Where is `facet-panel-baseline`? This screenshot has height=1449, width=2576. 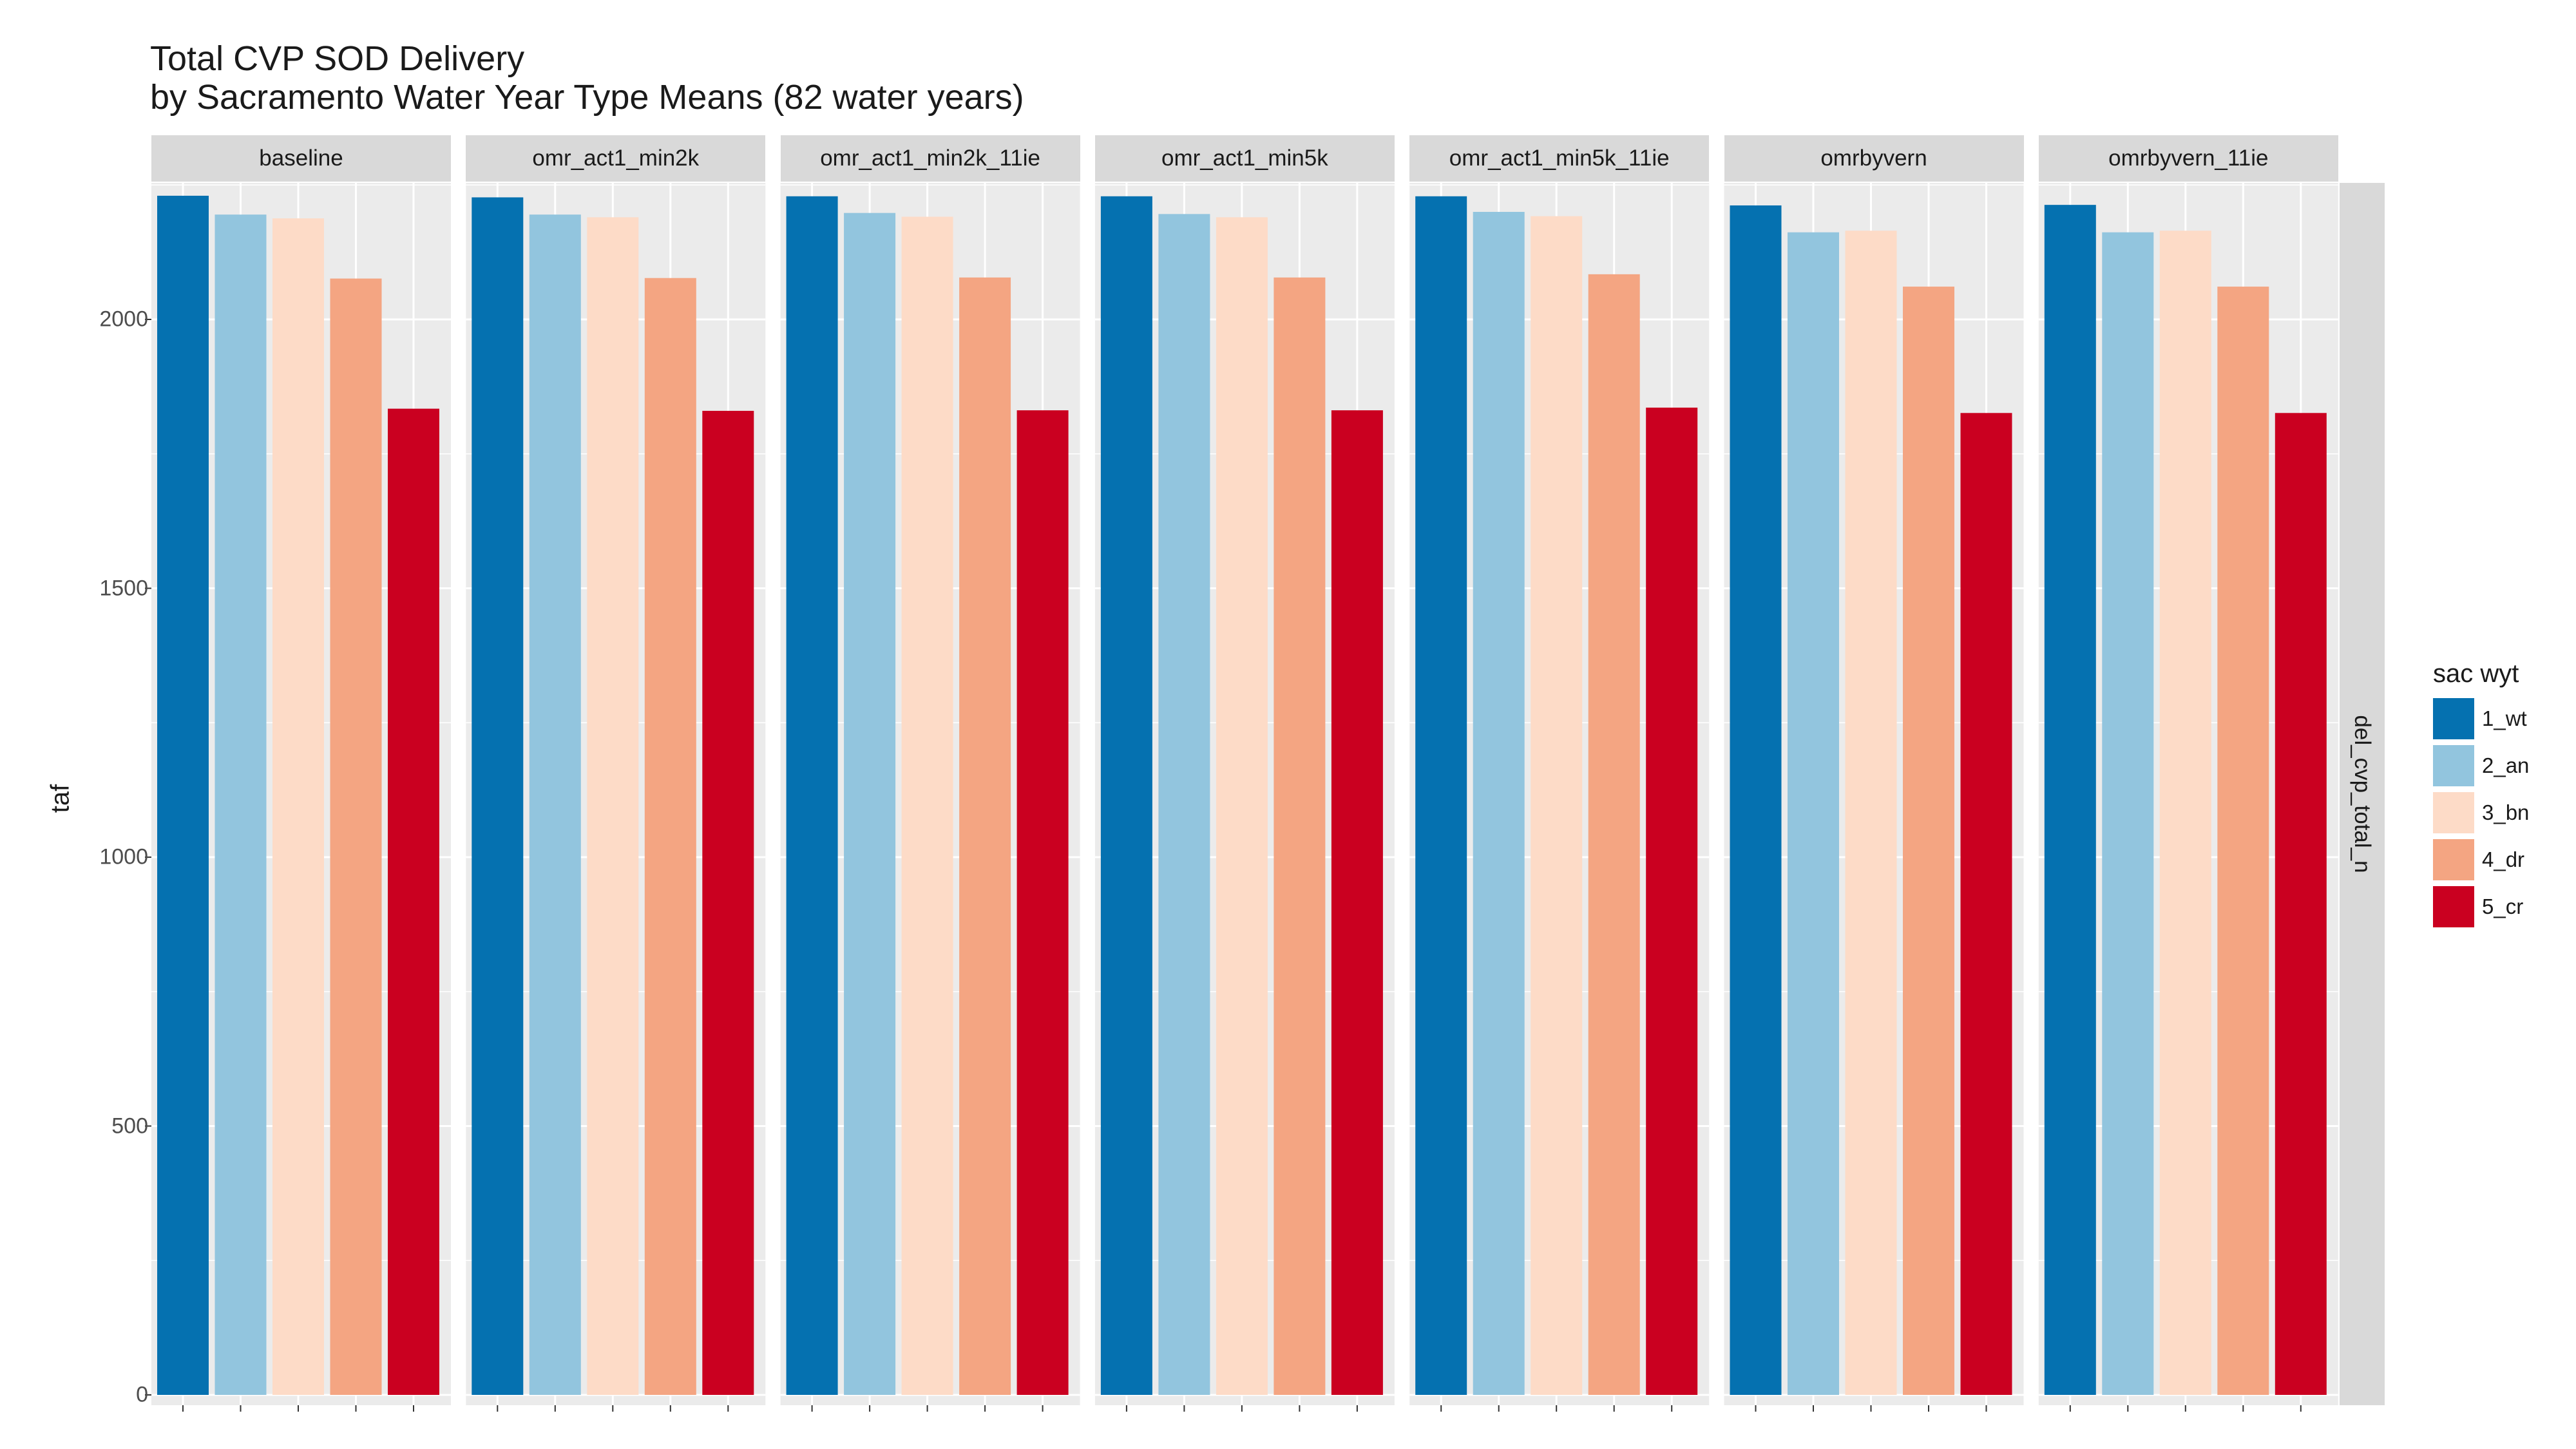 facet-panel-baseline is located at coordinates (301, 797).